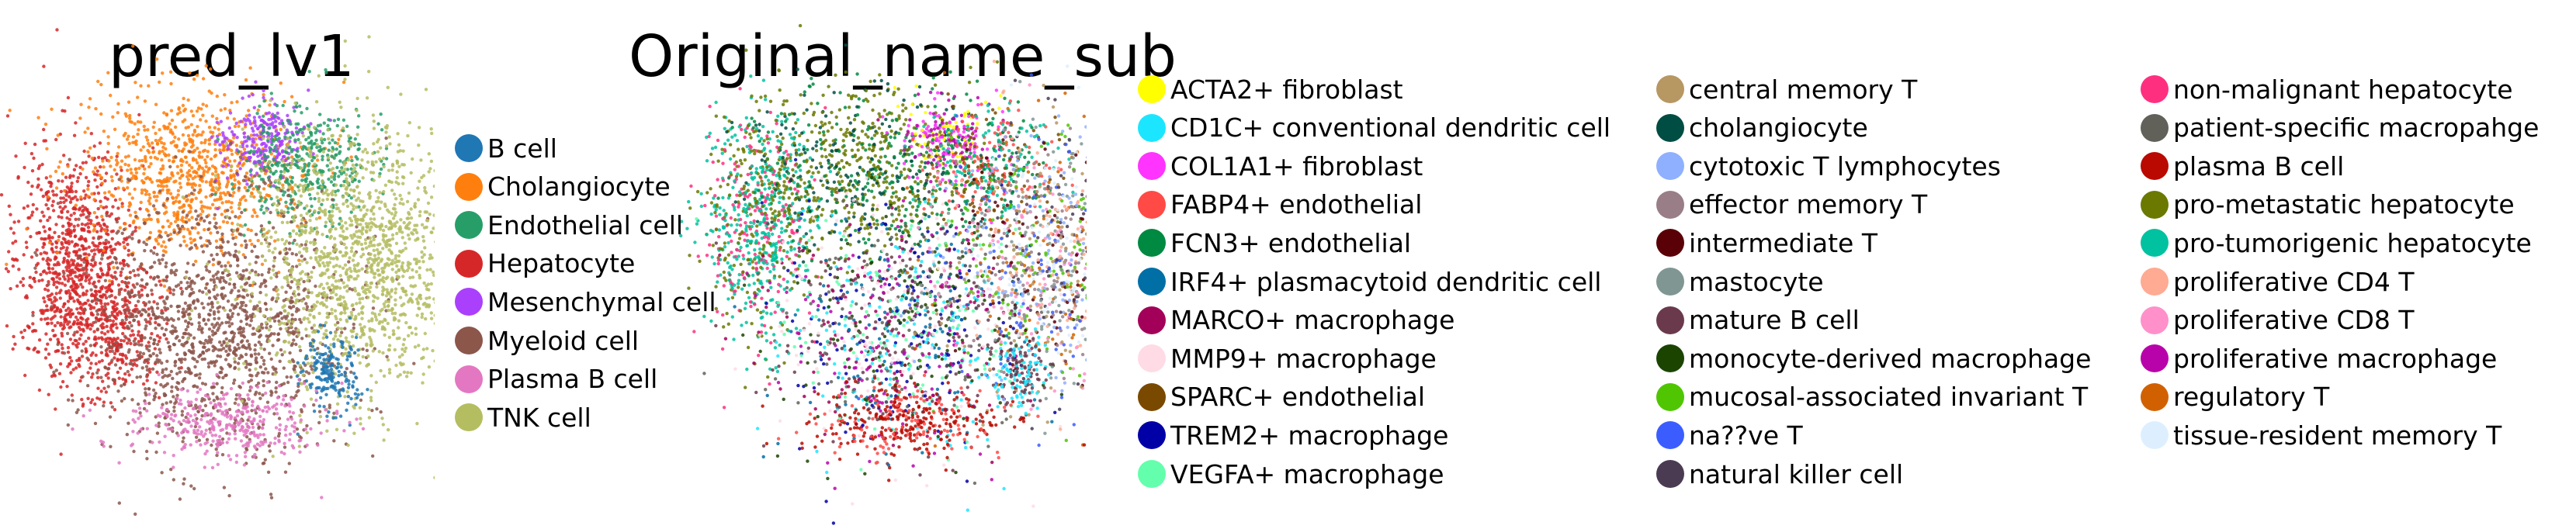 Image resolution: width=2576 pixels, height=529 pixels. What do you see at coordinates (1845, 166) in the screenshot?
I see `legend-label: cytotoxic T lymphocytes` at bounding box center [1845, 166].